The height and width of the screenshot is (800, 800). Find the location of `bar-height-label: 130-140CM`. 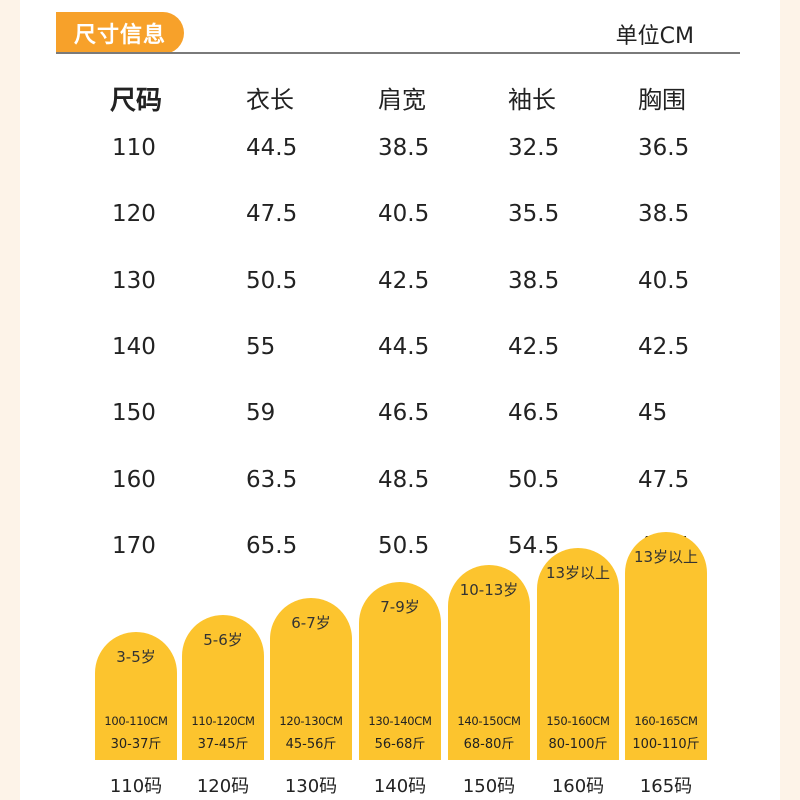

bar-height-label: 130-140CM is located at coordinates (400, 721).